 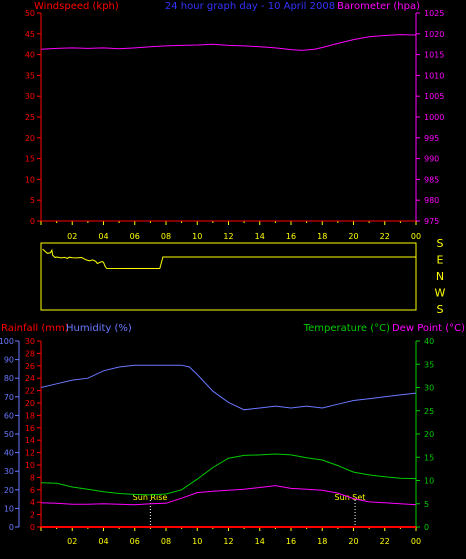 I want to click on direction-label: N, so click(x=440, y=276).